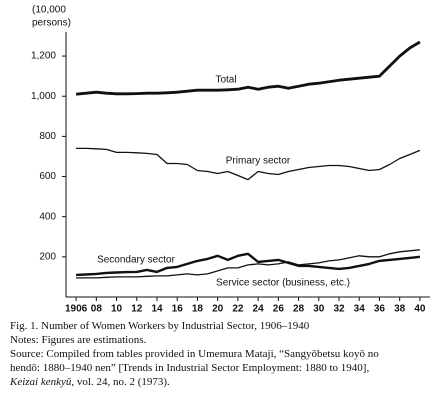 This screenshot has height=408, width=447. I want to click on notes: Notes: Figures are estimations., so click(78, 340).